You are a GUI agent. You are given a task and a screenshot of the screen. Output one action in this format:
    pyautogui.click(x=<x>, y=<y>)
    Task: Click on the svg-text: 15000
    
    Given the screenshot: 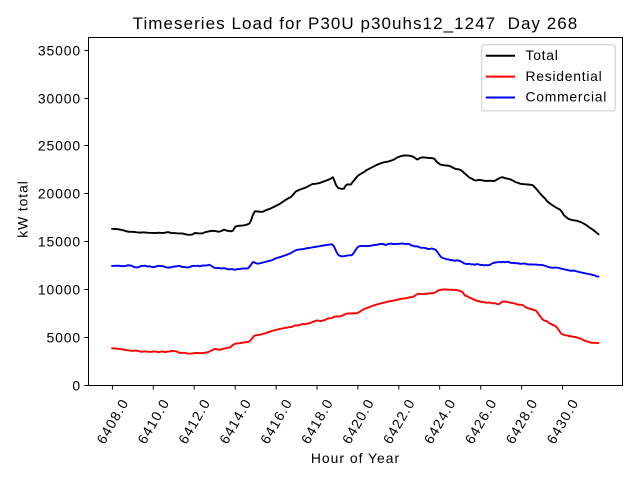 What is the action you would take?
    pyautogui.click(x=59, y=242)
    